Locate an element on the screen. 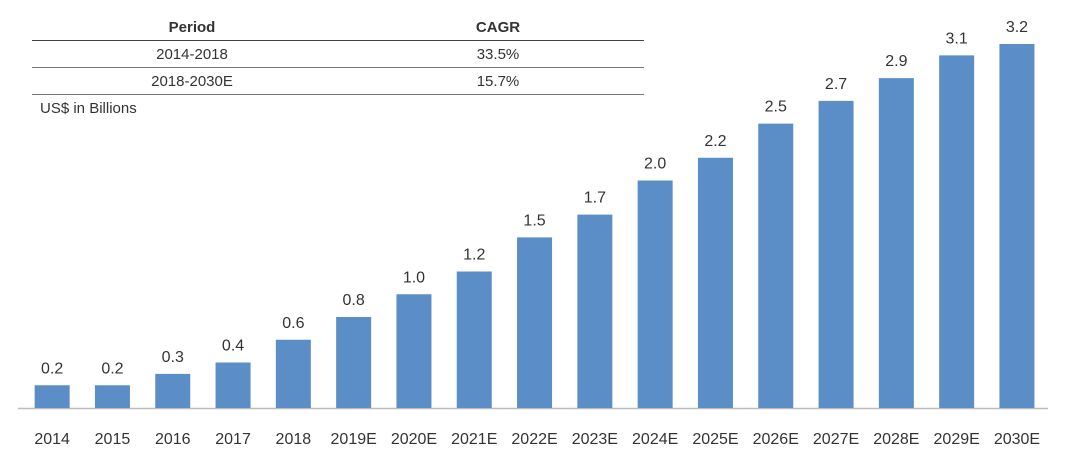  period-cell: 2014-2018 is located at coordinates (192, 54).